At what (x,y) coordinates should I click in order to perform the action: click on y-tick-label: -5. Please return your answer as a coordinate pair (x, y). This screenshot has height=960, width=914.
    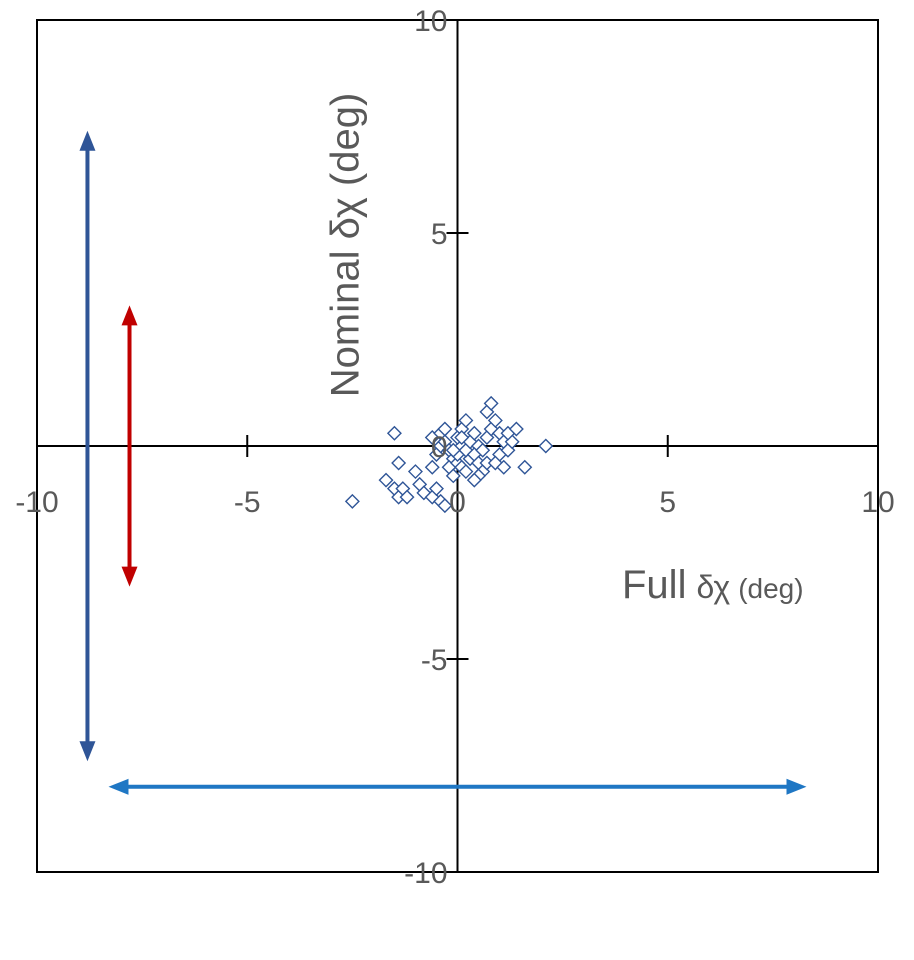
    Looking at the image, I should click on (434, 660).